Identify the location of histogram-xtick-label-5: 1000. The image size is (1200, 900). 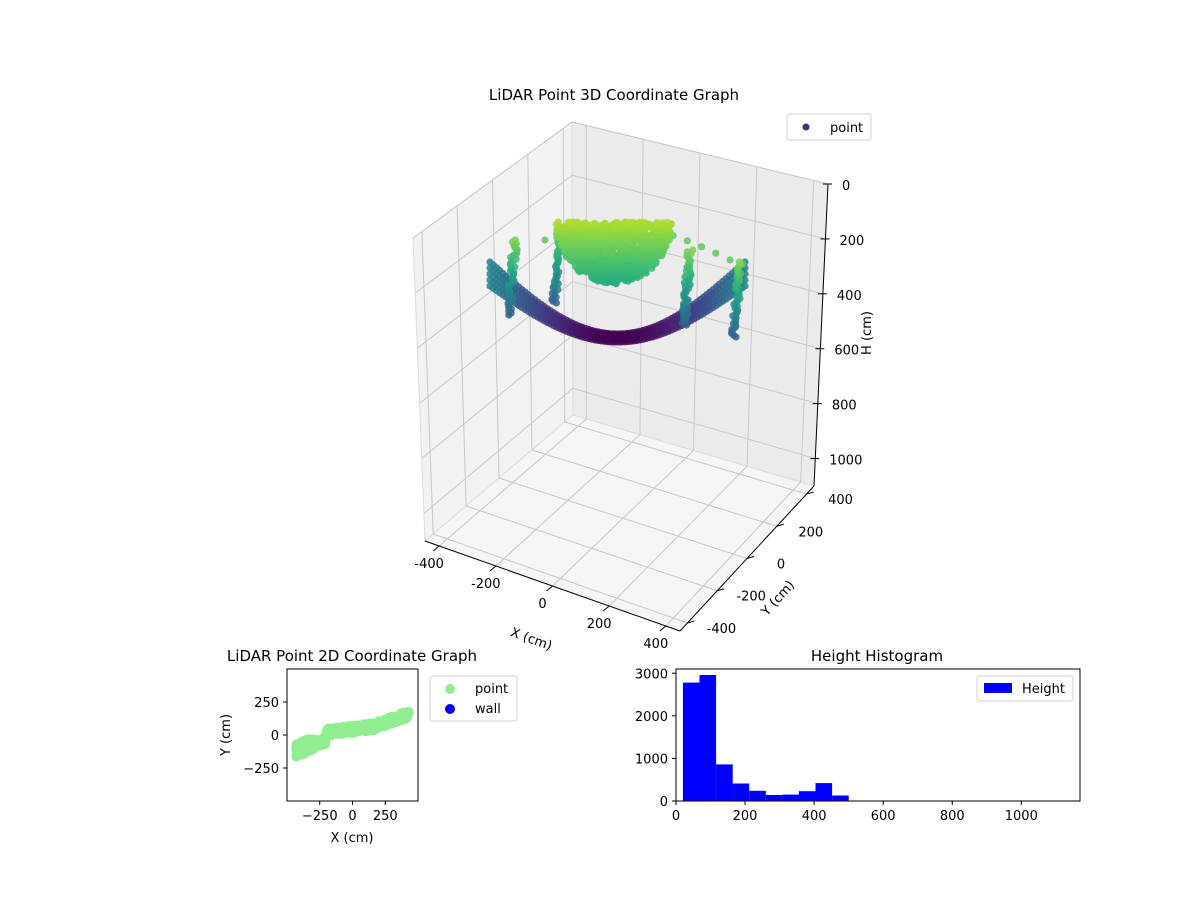
(1021, 816).